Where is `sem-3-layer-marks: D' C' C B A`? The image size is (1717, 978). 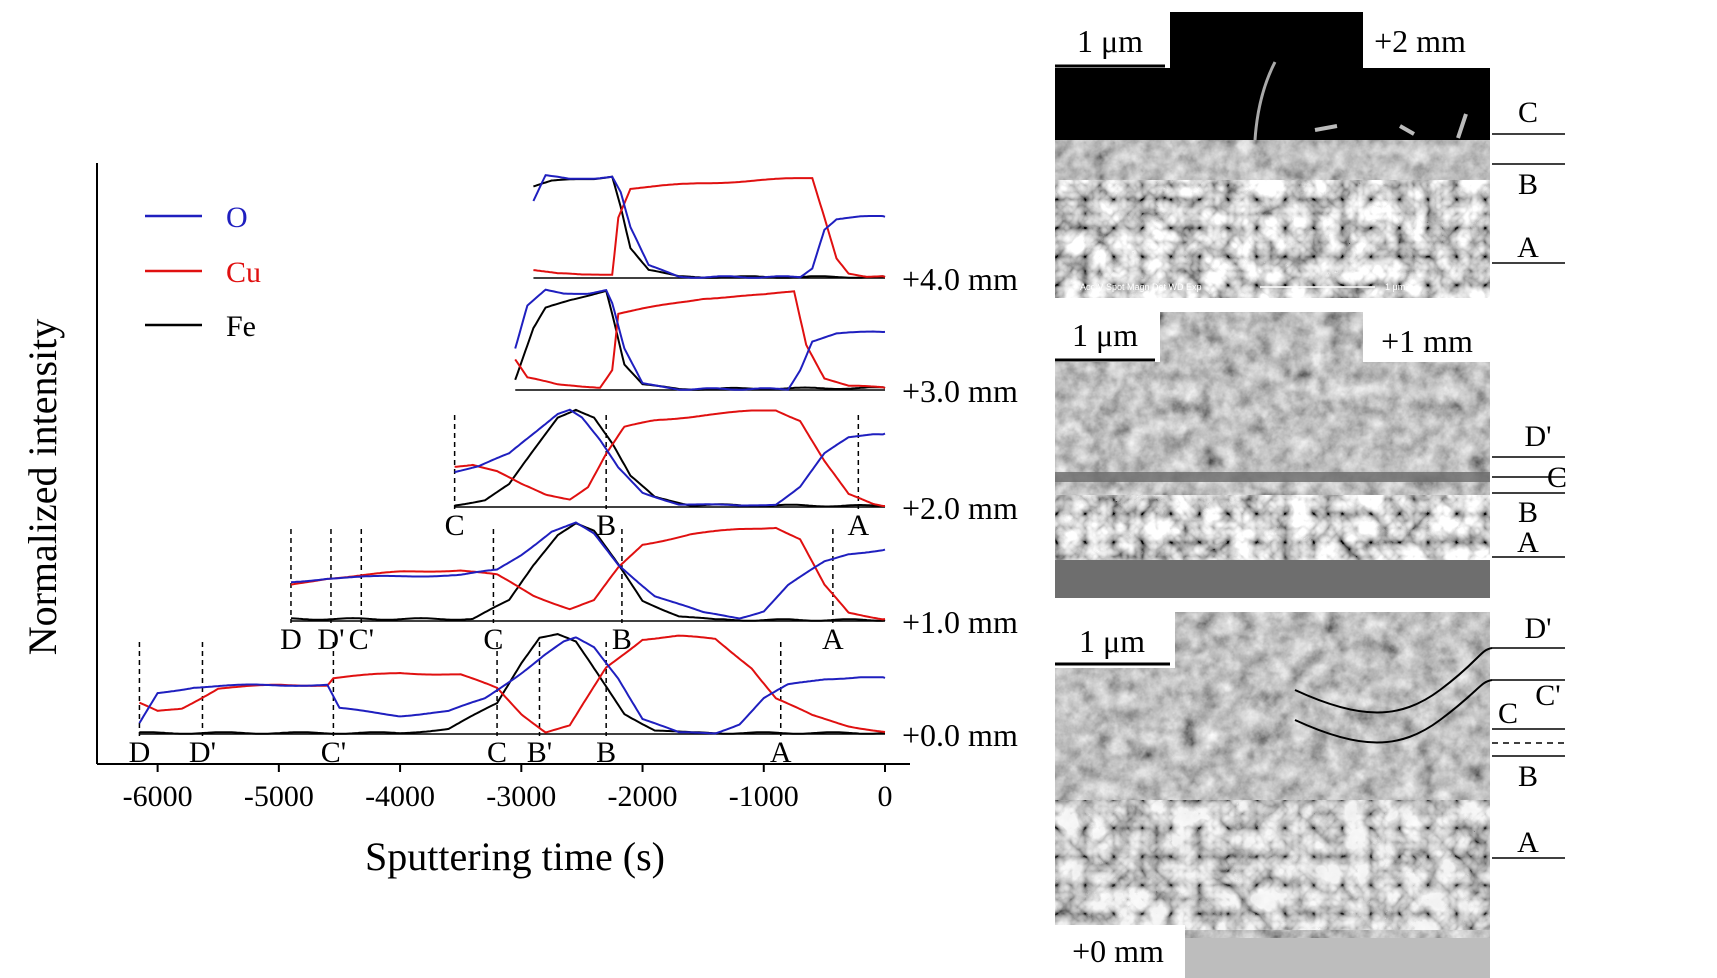
sem-3-layer-marks: D' C' C B A is located at coordinates (1528, 735).